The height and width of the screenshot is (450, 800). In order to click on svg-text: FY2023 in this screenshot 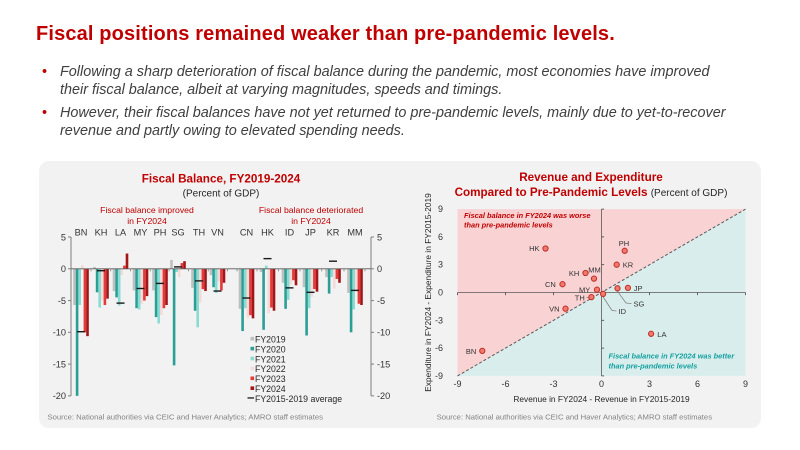, I will do `click(270, 379)`.